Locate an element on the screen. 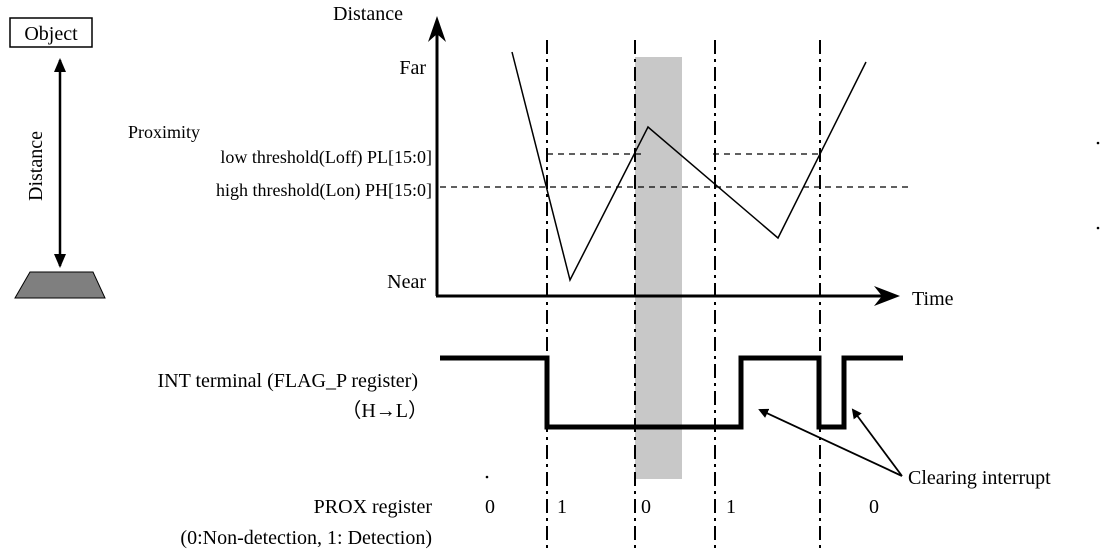 The height and width of the screenshot is (553, 1102). y-axis-arrow-icon is located at coordinates (437, 29).